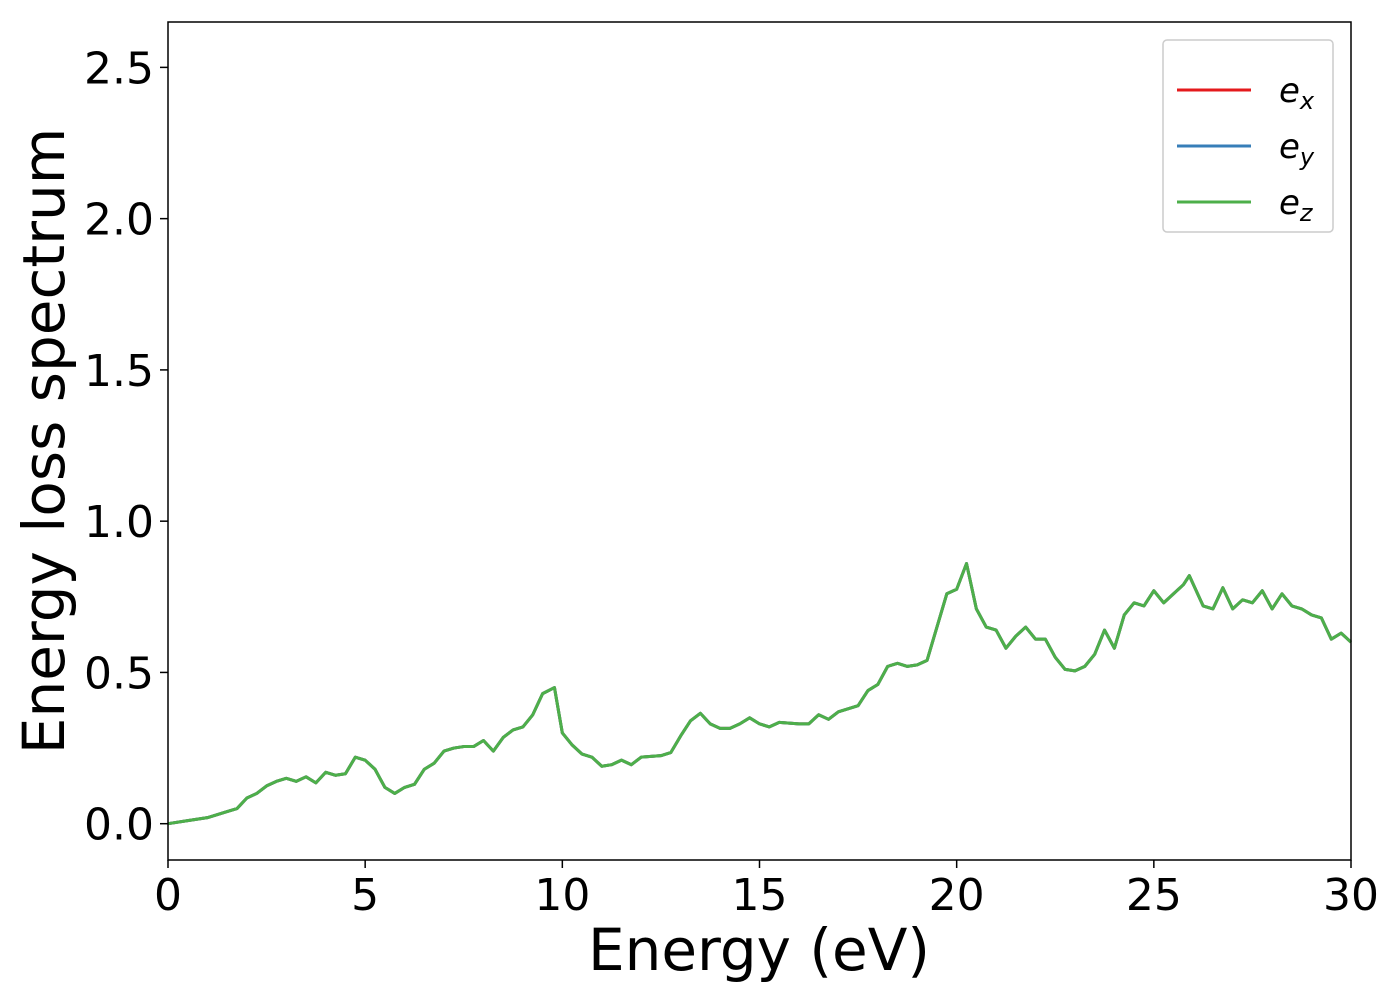  Describe the element at coordinates (1248, 136) in the screenshot. I see `legend-box` at that location.